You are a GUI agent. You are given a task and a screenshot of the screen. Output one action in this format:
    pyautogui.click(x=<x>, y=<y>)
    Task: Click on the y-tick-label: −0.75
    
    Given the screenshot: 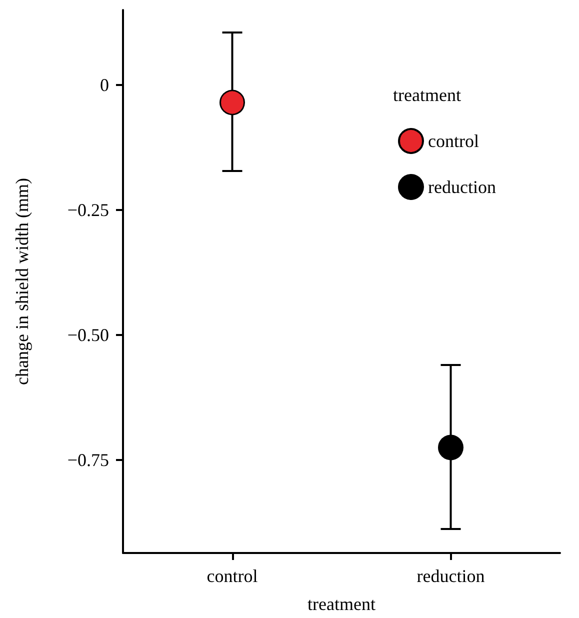 What is the action you would take?
    pyautogui.click(x=88, y=460)
    